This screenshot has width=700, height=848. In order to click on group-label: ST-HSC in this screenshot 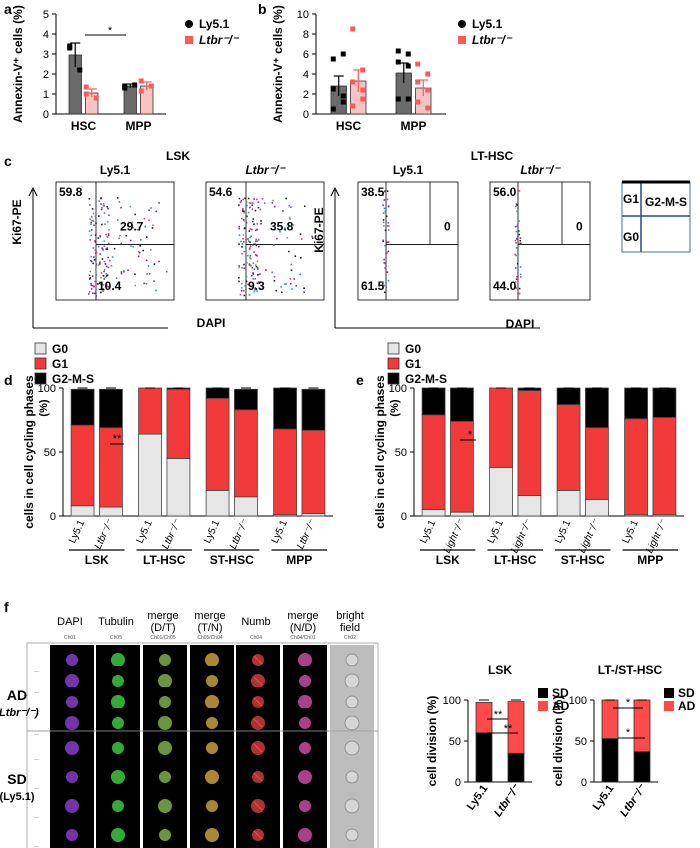, I will do `click(583, 560)`.